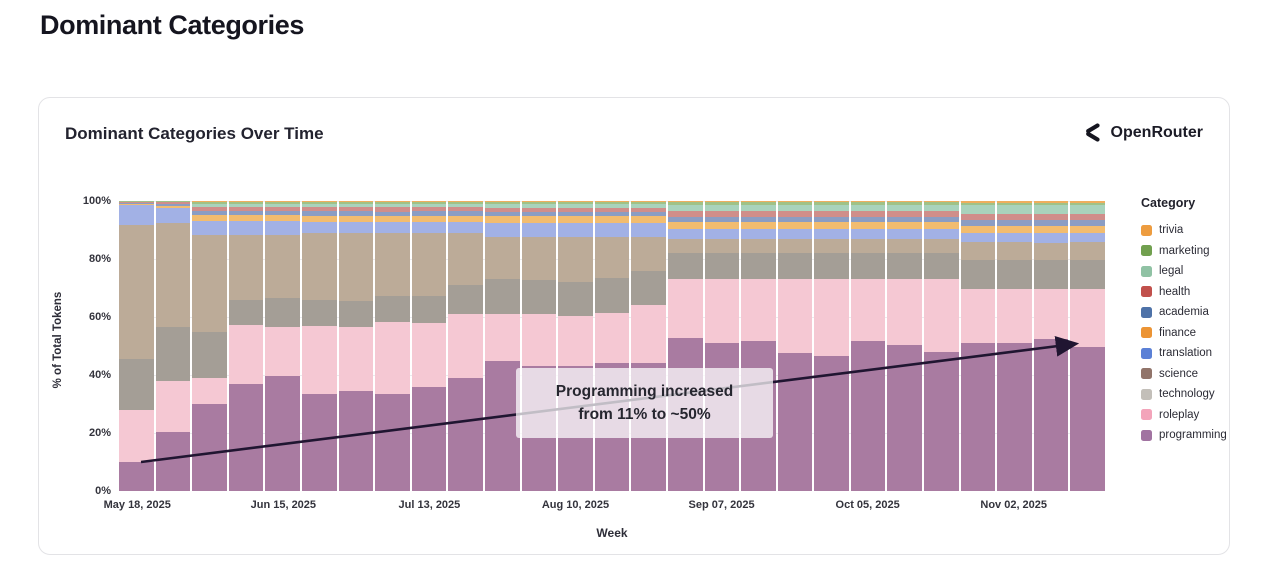 This screenshot has width=1268, height=569. Describe the element at coordinates (1196, 374) in the screenshot. I see `legend-item-science: science` at that location.